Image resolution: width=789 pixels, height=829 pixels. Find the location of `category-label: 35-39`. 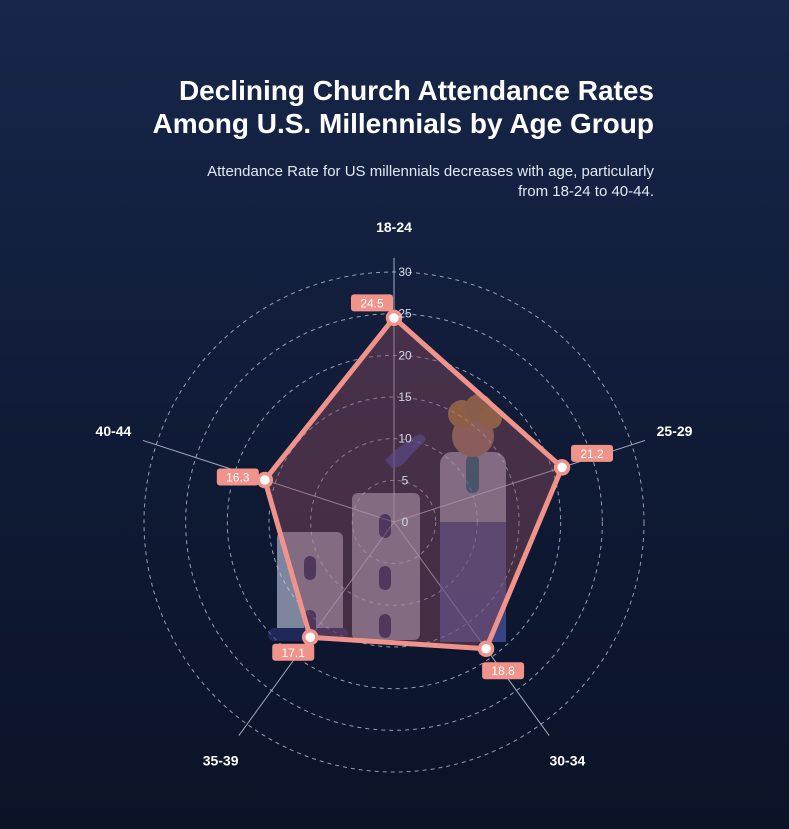

category-label: 35-39 is located at coordinates (221, 761).